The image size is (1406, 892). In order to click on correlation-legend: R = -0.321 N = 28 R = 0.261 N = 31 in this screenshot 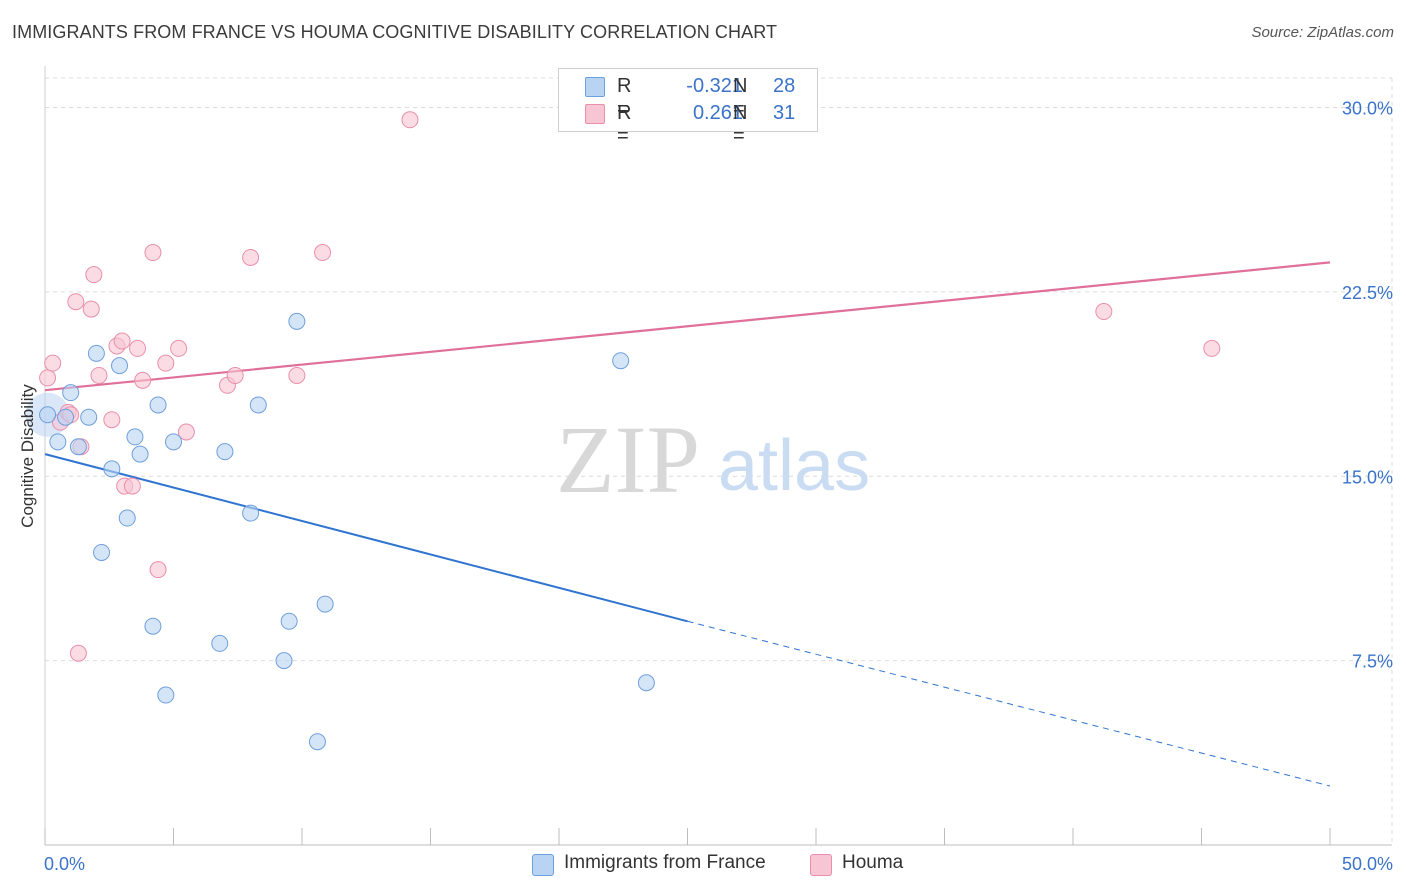, I will do `click(688, 107)`.